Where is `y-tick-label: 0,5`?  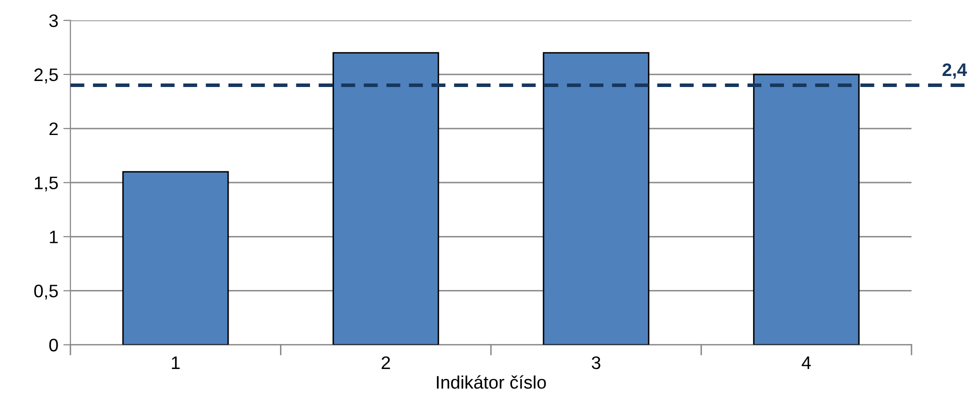
y-tick-label: 0,5 is located at coordinates (46, 292).